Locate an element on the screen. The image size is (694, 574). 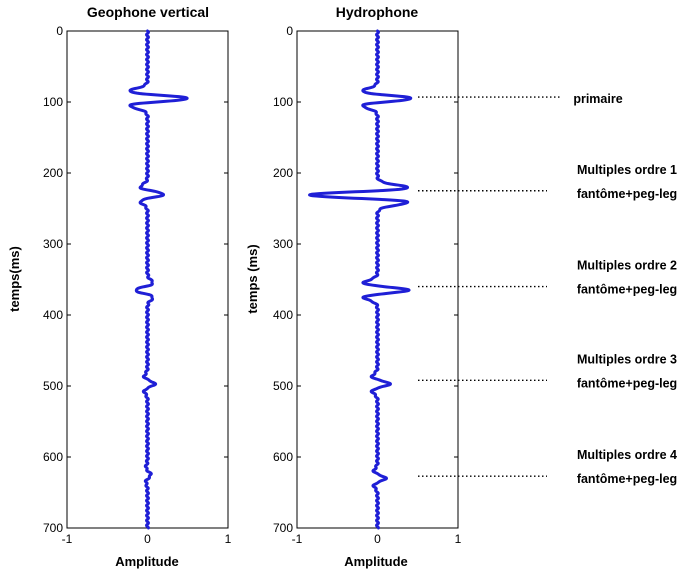
y-axis-label: temps (ms) is located at coordinates (252, 278).